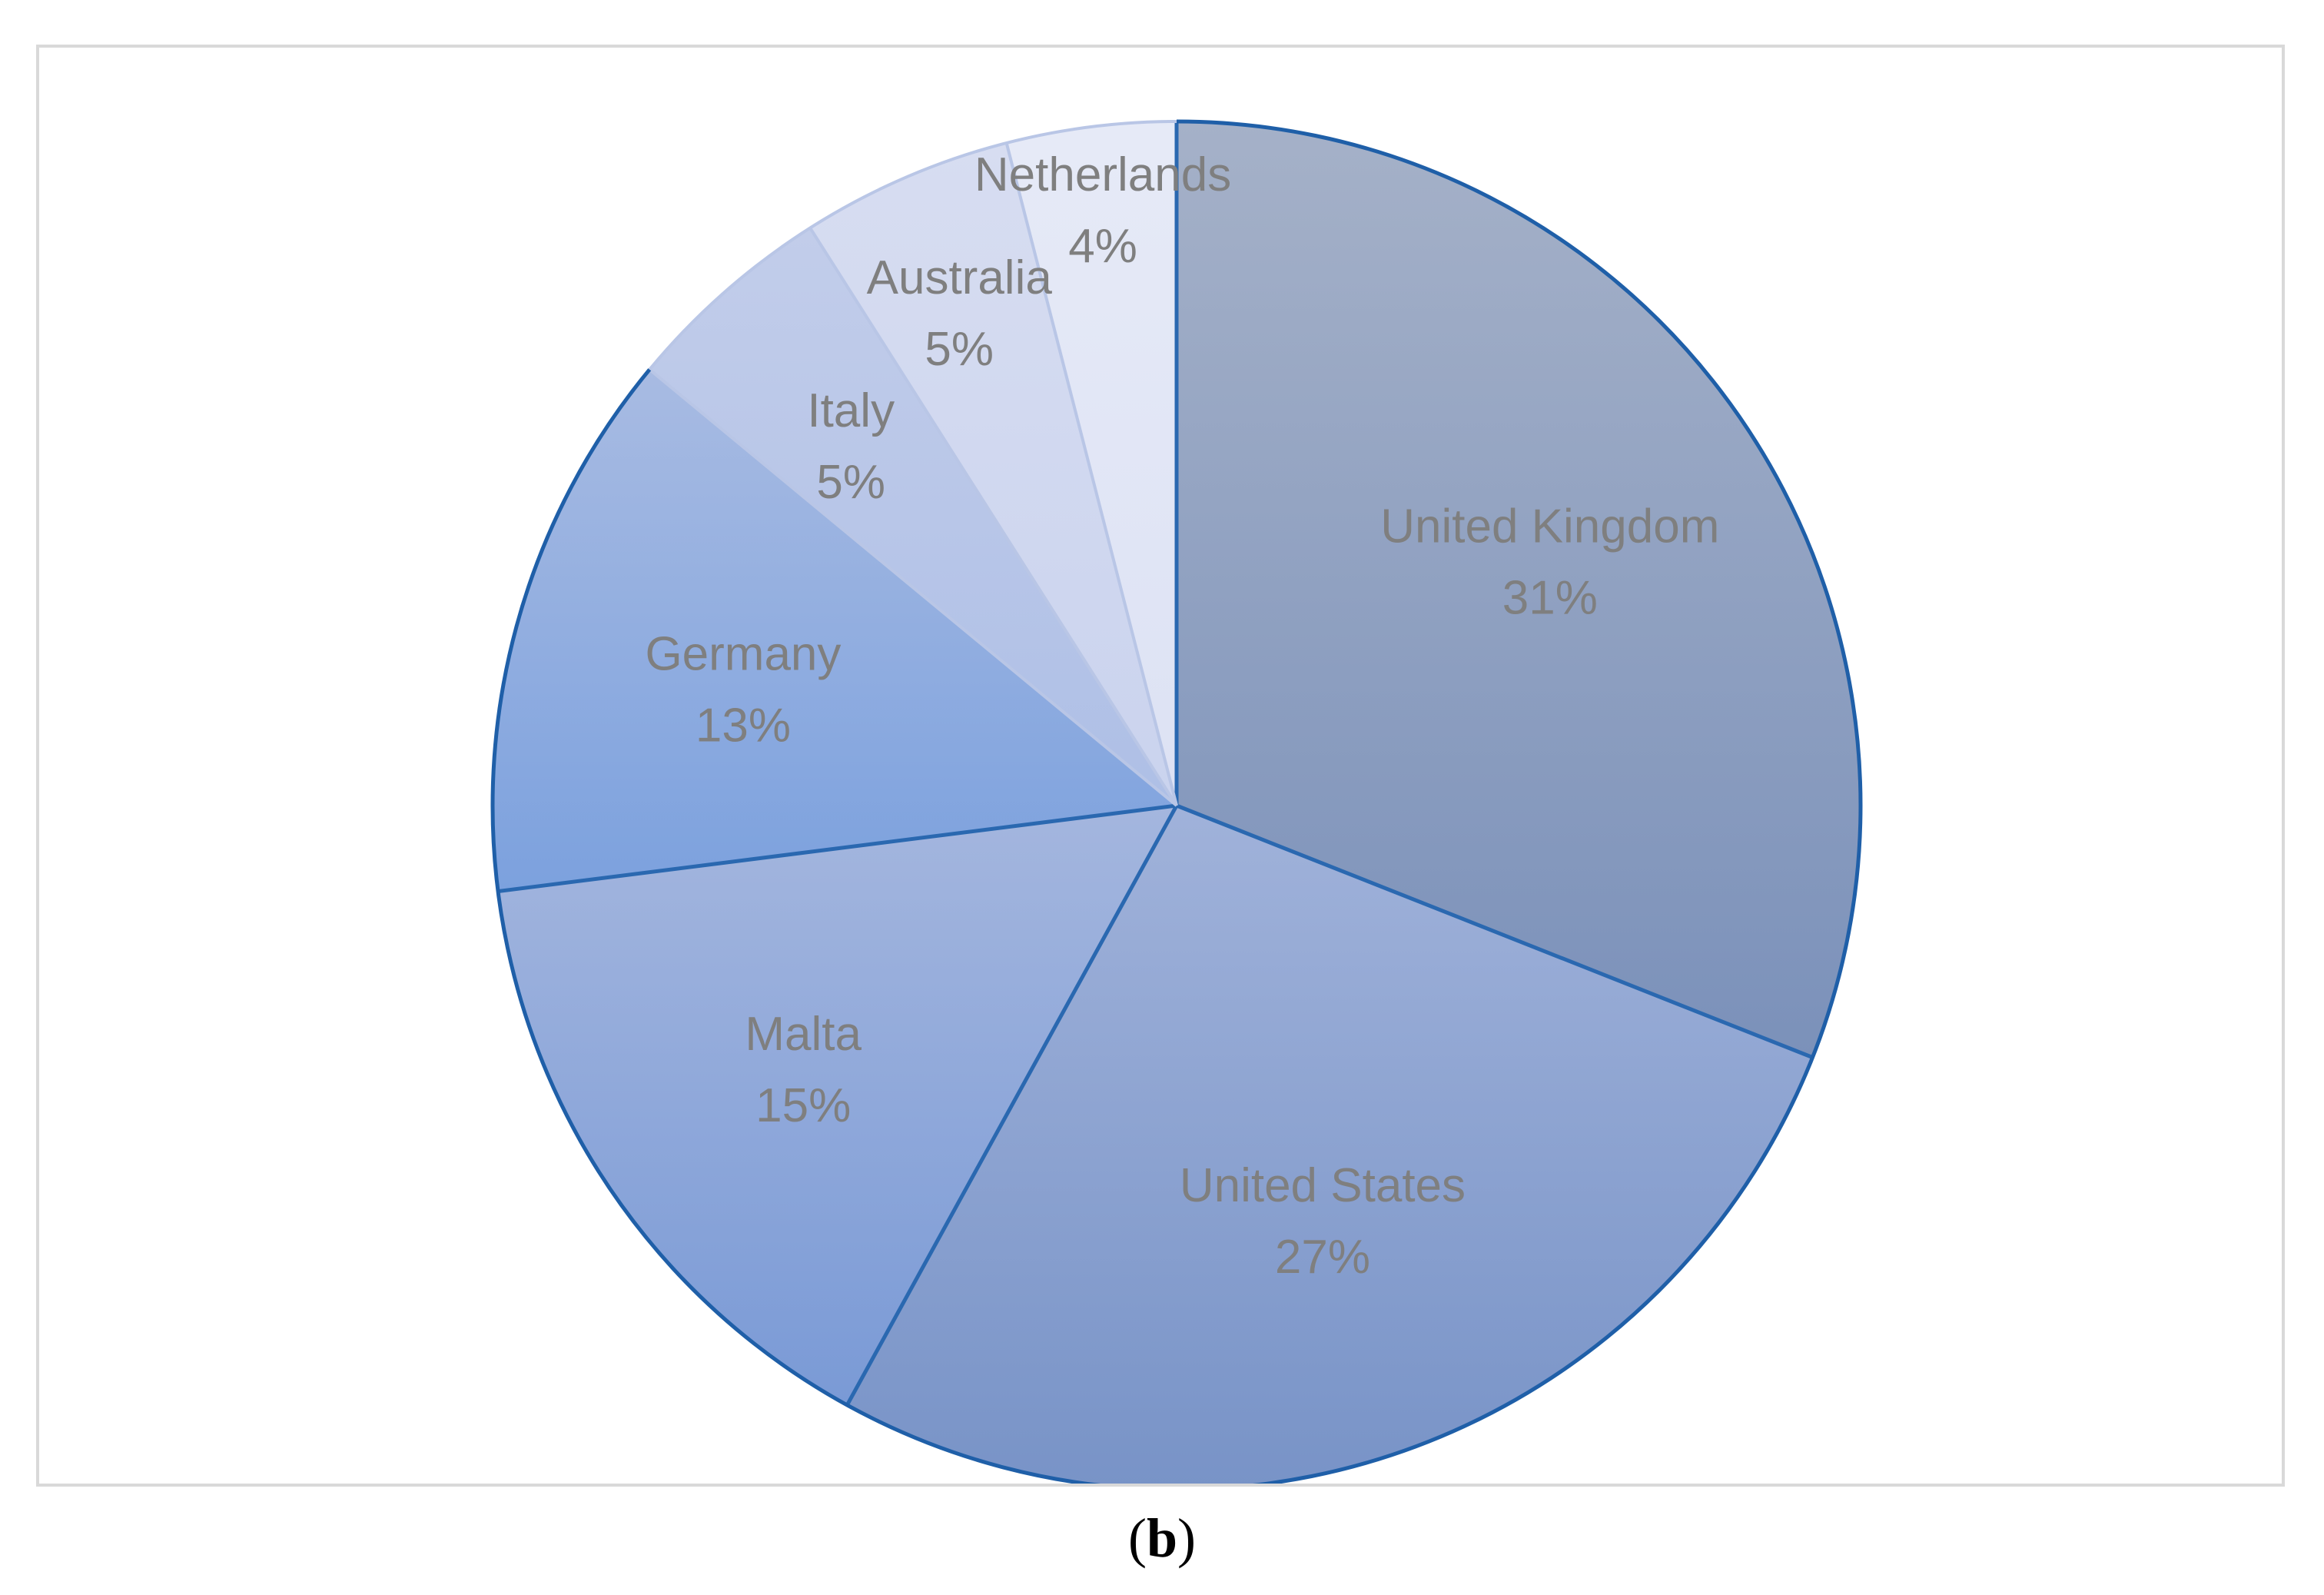  I want to click on slice-name-australia: Australia, so click(960, 277).